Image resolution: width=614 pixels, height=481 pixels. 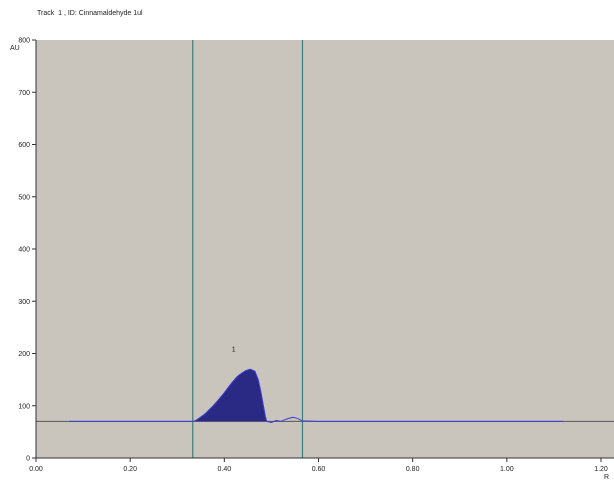 What do you see at coordinates (130, 469) in the screenshot?
I see `x-tick-label: 0.20` at bounding box center [130, 469].